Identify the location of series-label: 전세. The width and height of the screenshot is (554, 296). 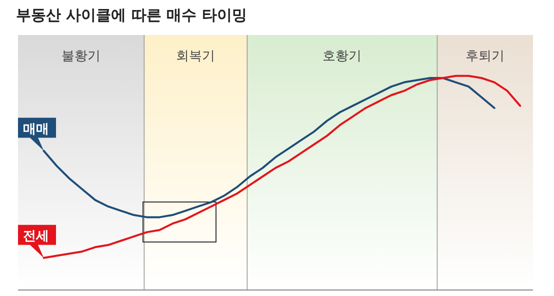
(36, 236).